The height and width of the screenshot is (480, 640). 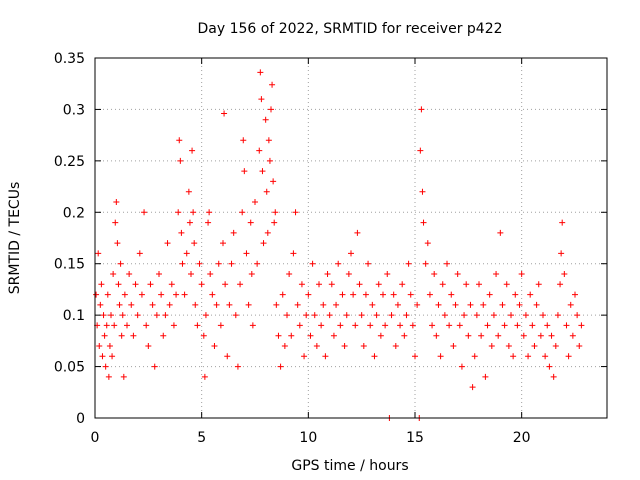 What do you see at coordinates (415, 438) in the screenshot?
I see `x-tick-label: 15` at bounding box center [415, 438].